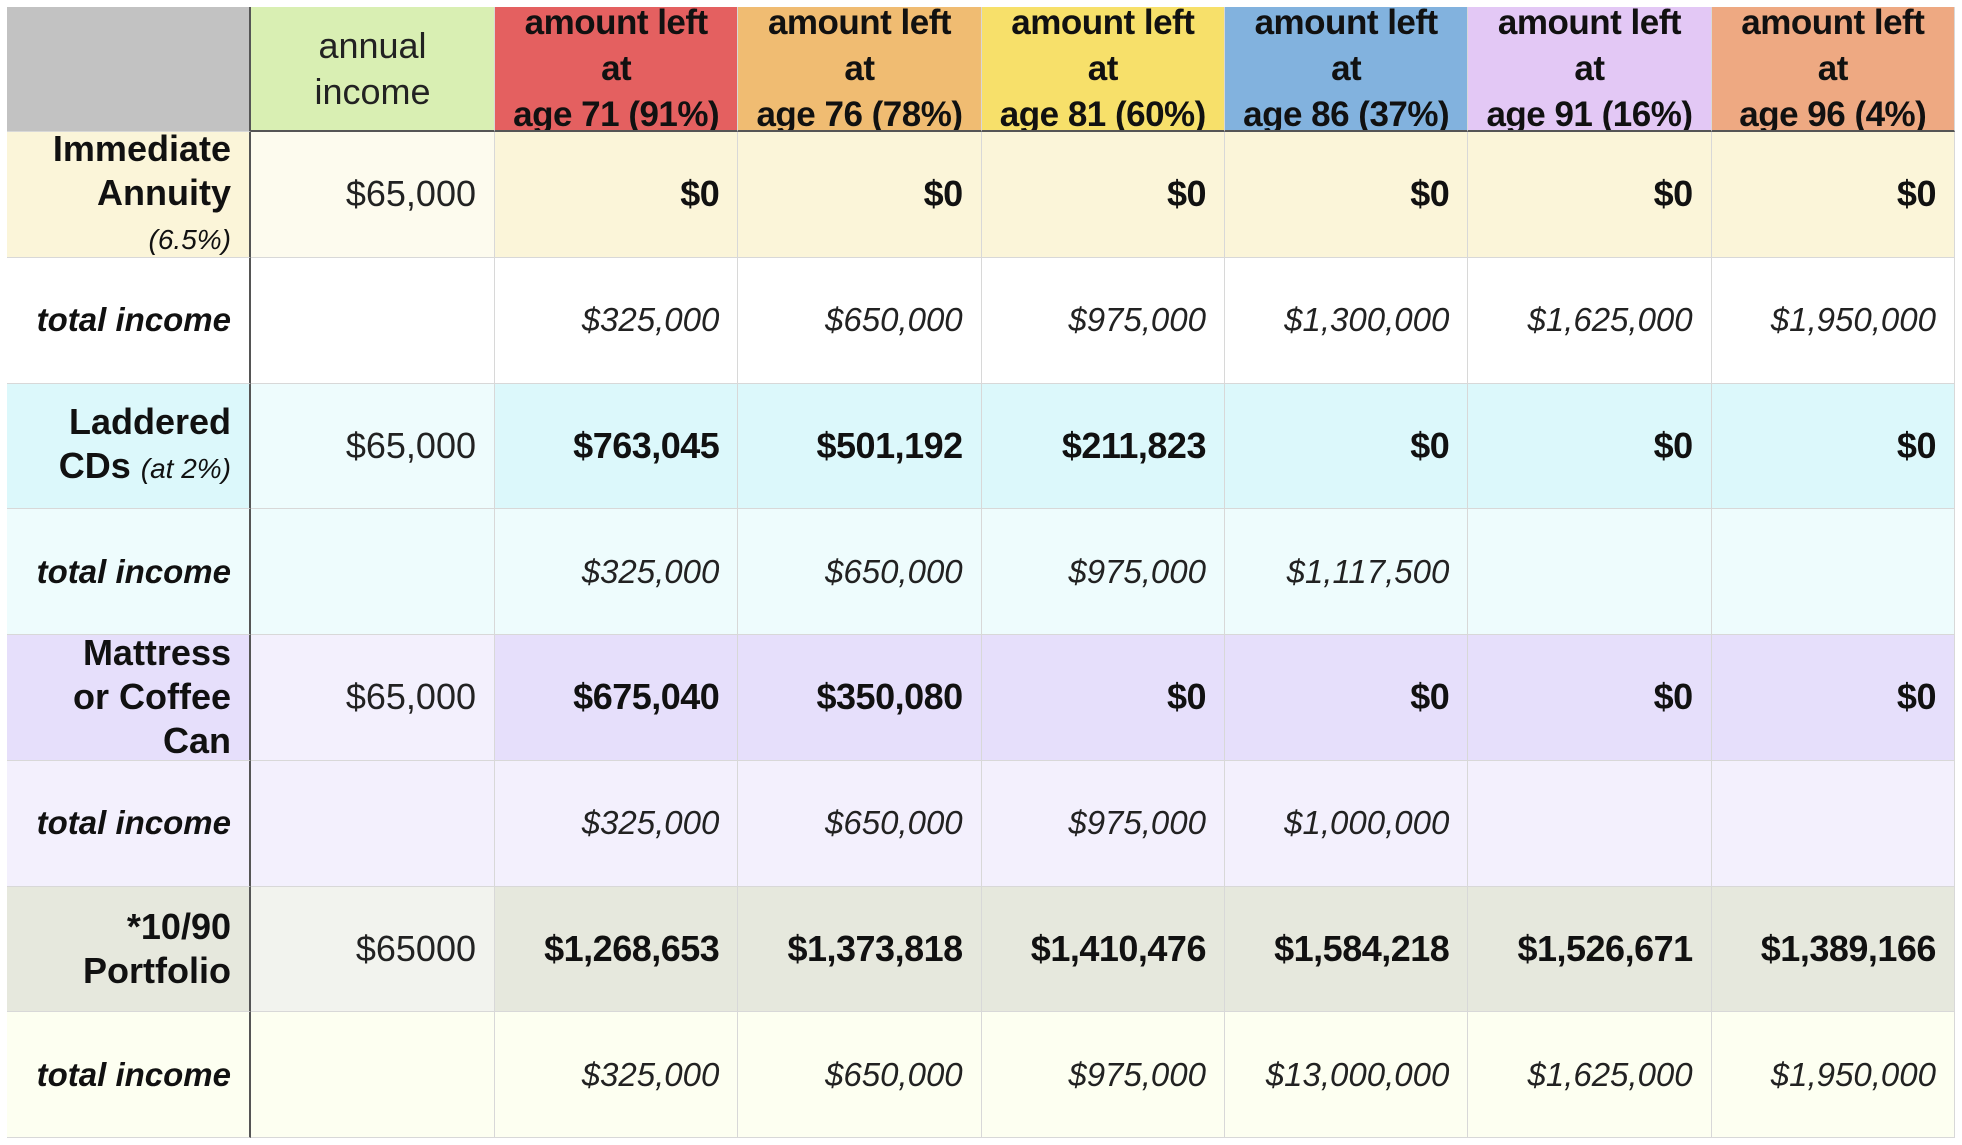 This screenshot has height=1145, width=1962. What do you see at coordinates (157, 970) in the screenshot?
I see `row-label-line: Portfolio` at bounding box center [157, 970].